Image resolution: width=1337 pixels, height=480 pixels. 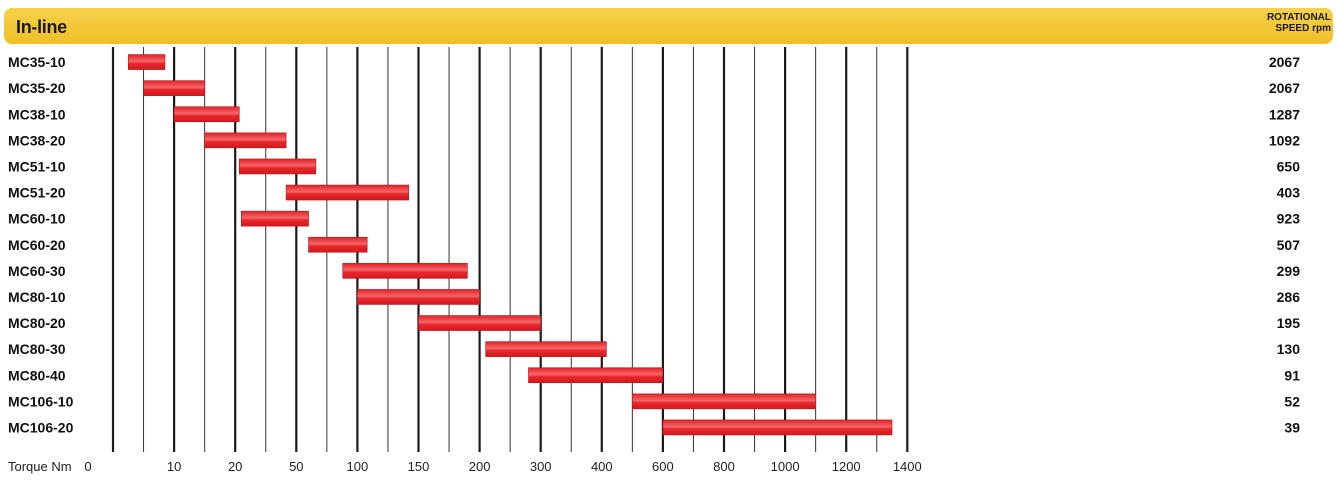 What do you see at coordinates (668, 26) in the screenshot?
I see `header-bar` at bounding box center [668, 26].